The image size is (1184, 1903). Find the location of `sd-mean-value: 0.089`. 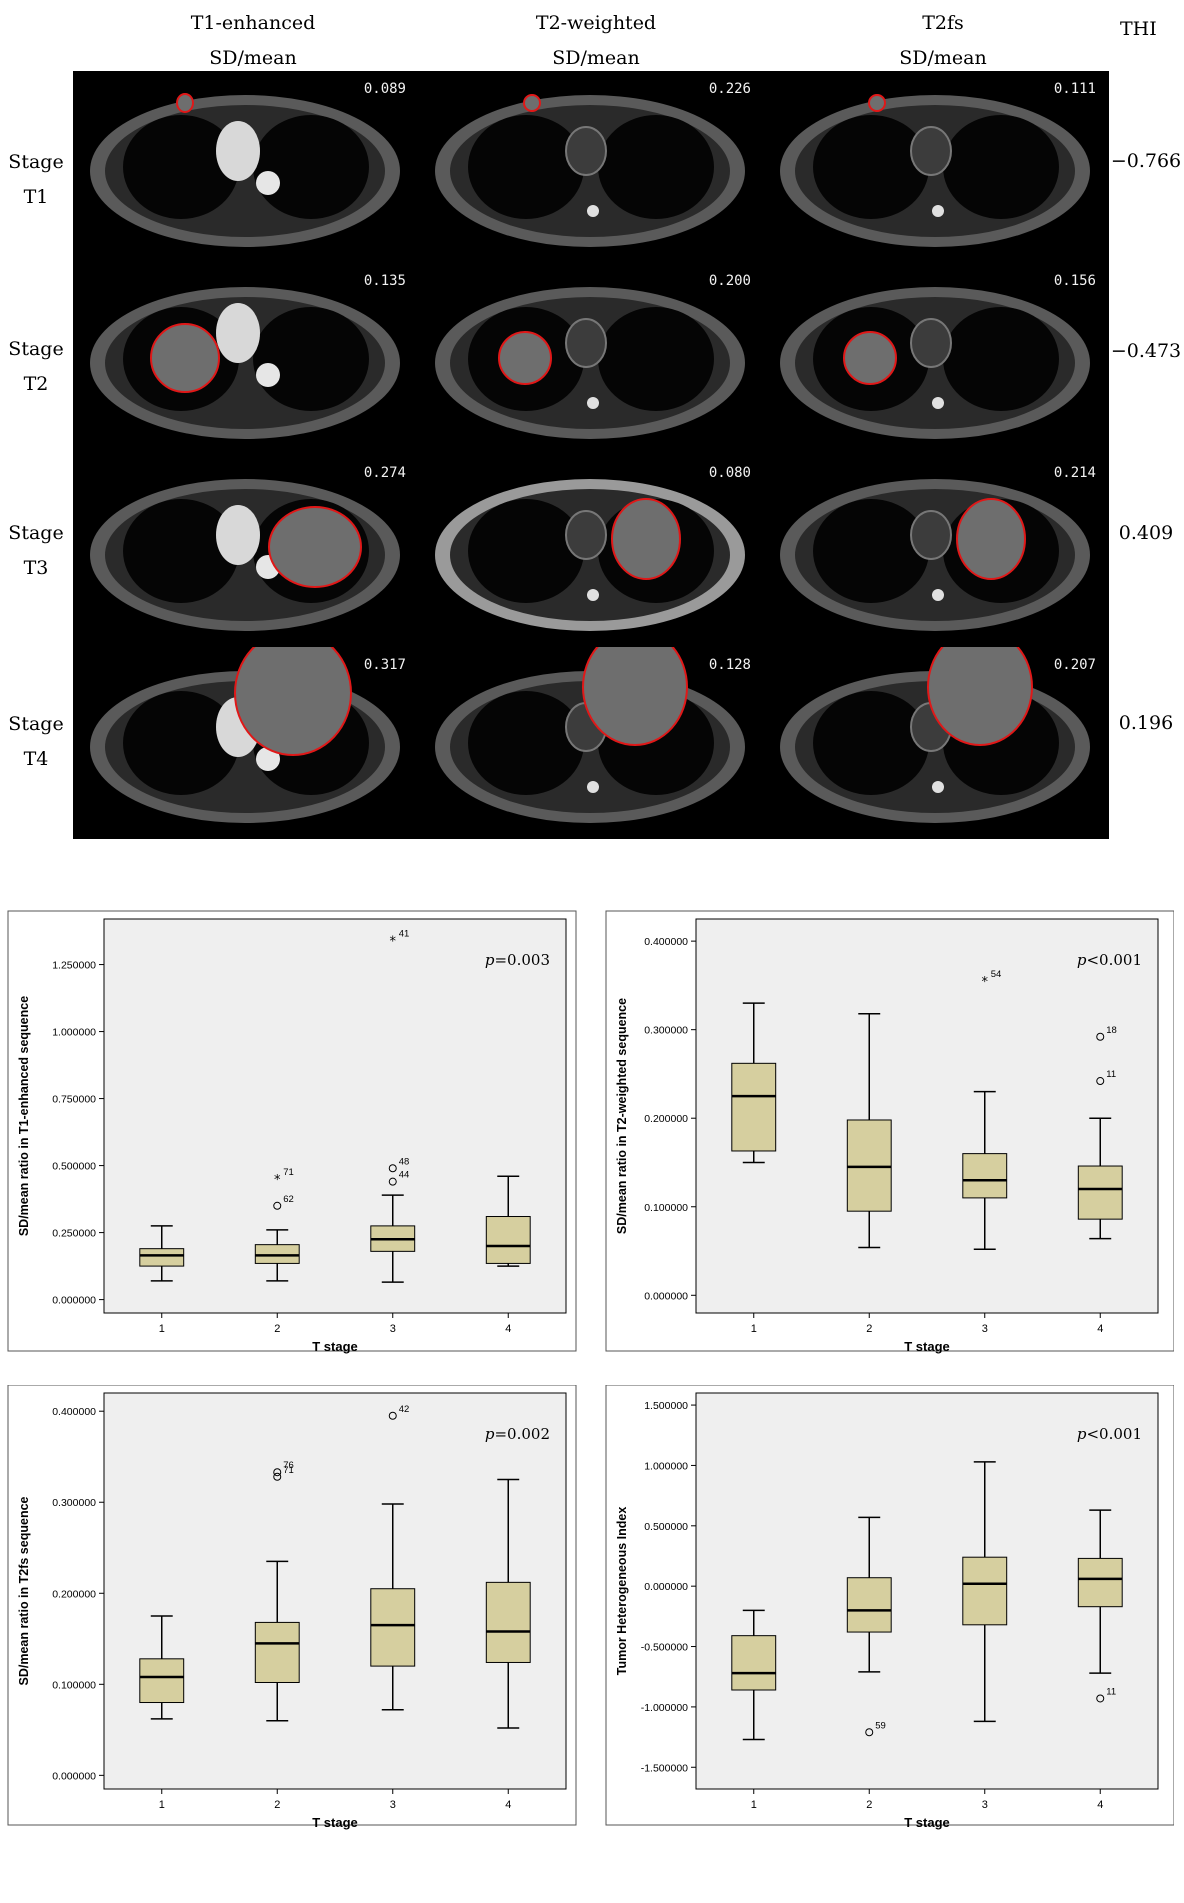

sd-mean-value: 0.089 is located at coordinates (384, 89).